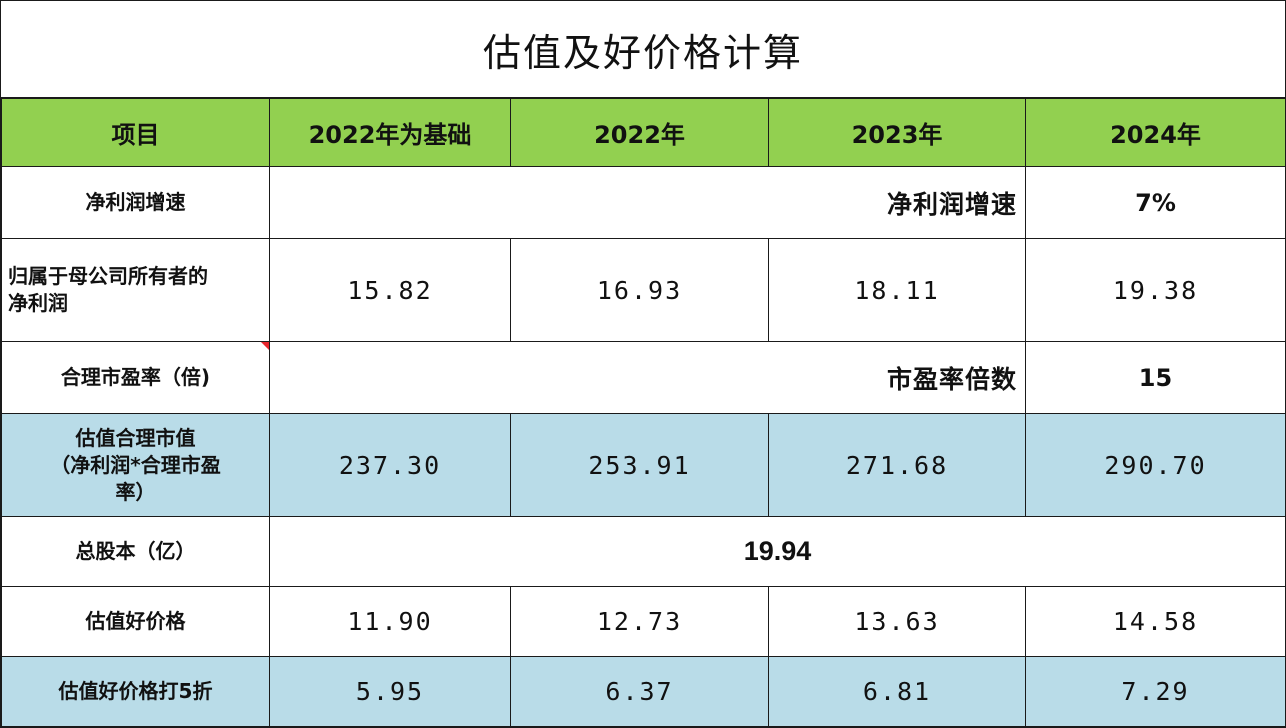 The height and width of the screenshot is (728, 1286). I want to click on table-row-shares: 总股本（亿） 19.94, so click(643, 551).